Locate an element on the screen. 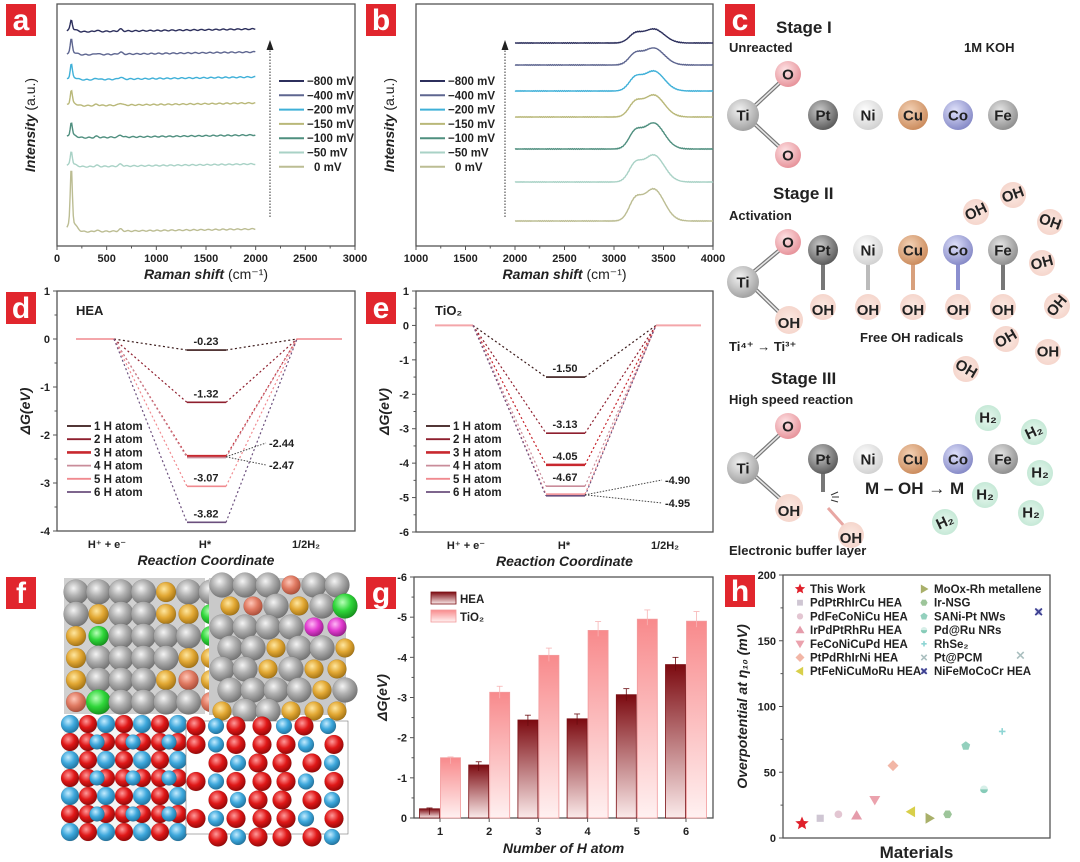  atom-ni is located at coordinates (868, 115).